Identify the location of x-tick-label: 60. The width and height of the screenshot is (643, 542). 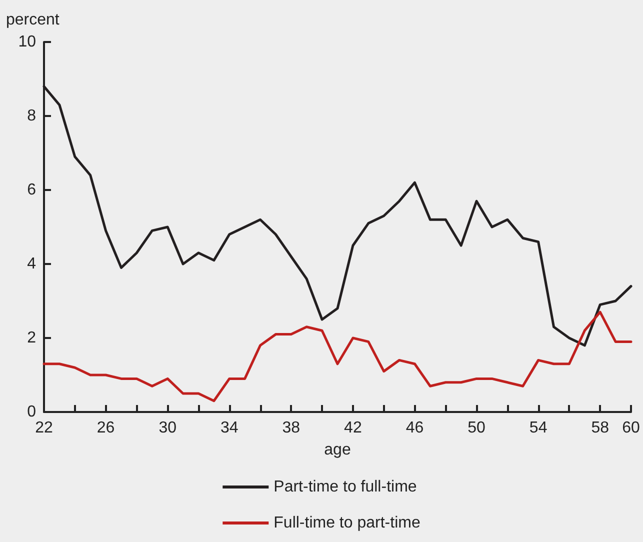
(631, 428).